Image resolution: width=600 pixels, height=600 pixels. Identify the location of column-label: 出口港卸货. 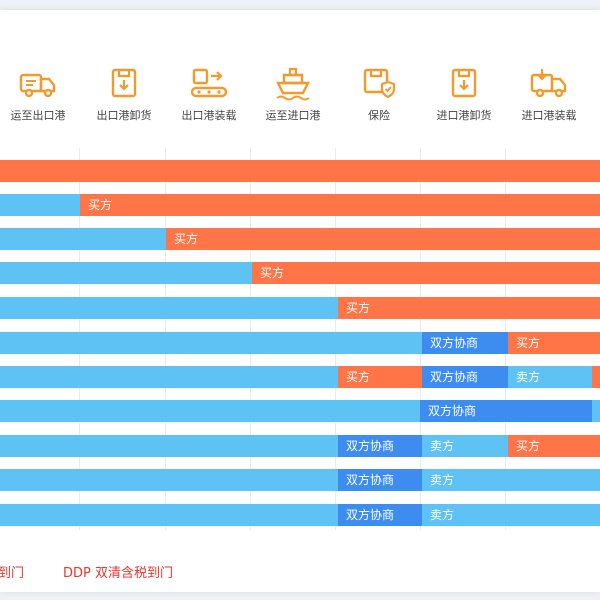
(124, 115).